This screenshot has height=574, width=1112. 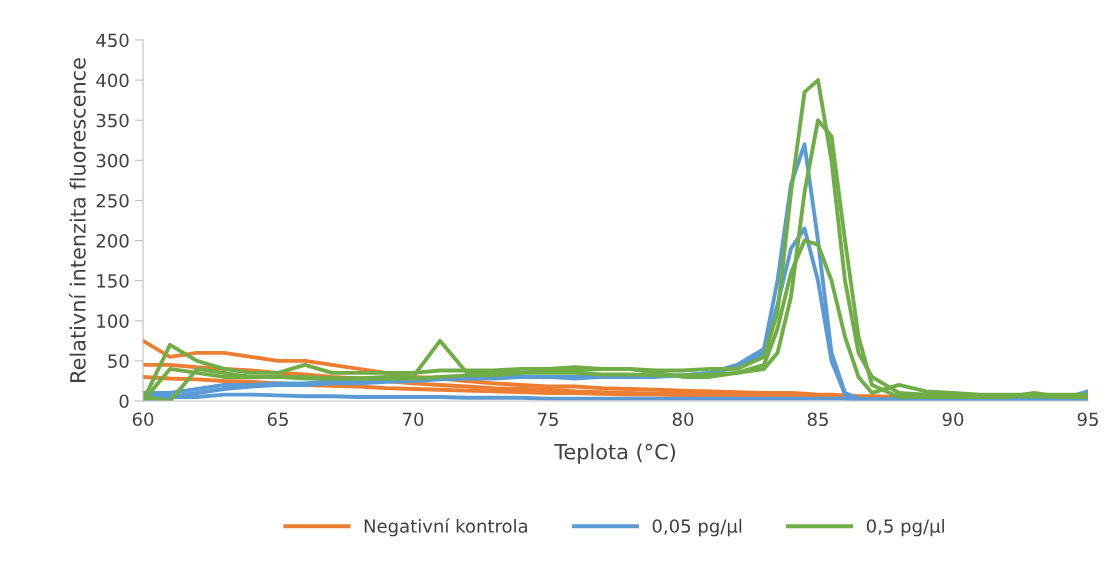 What do you see at coordinates (547, 419) in the screenshot?
I see `x-tick-label: 75` at bounding box center [547, 419].